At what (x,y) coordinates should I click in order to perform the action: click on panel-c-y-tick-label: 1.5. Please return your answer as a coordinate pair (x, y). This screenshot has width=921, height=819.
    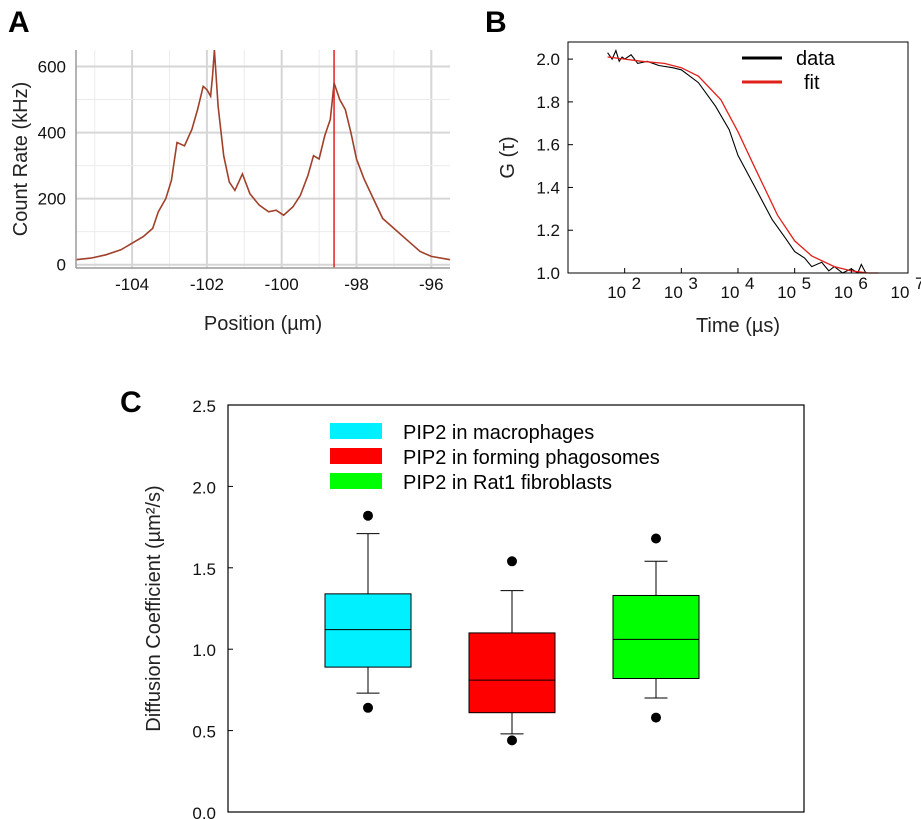
    Looking at the image, I should click on (204, 569).